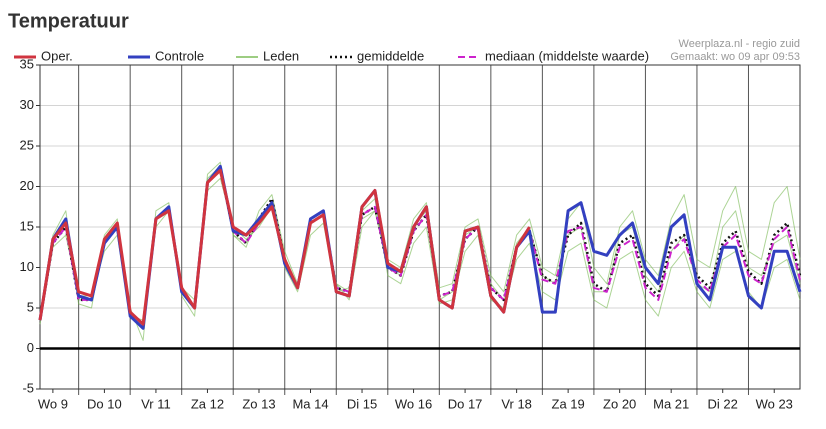  I want to click on legend-label: Oper., so click(57, 55).